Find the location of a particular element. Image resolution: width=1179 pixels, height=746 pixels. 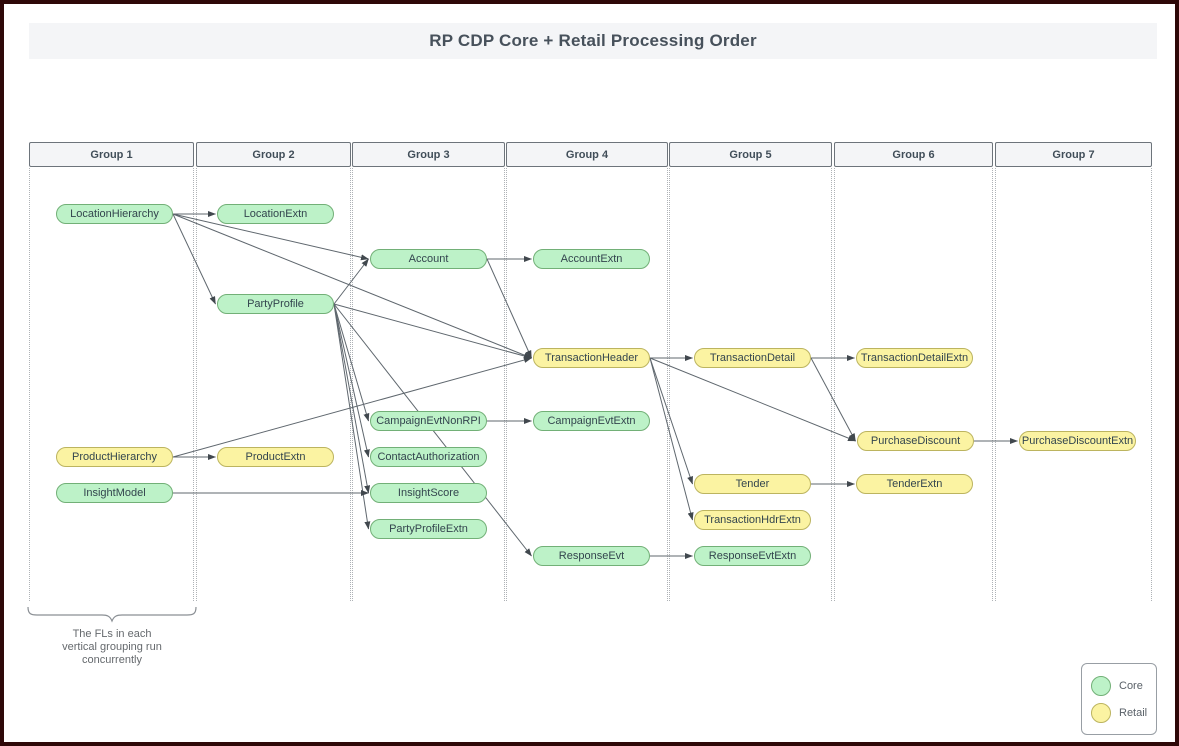

node-tender: Tender is located at coordinates (752, 484).